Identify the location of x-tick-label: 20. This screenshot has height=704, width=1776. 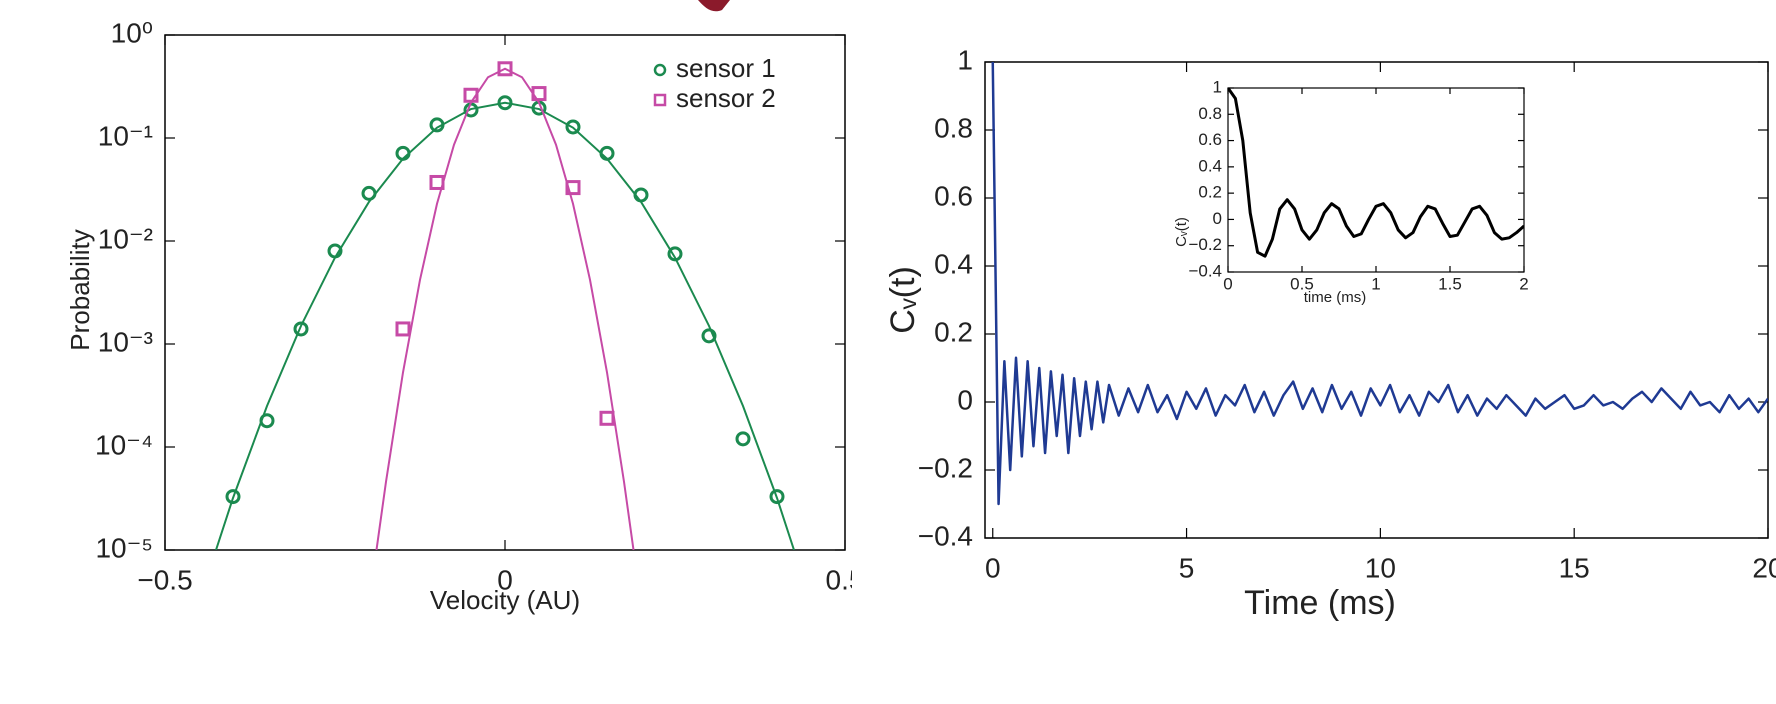
(1764, 567).